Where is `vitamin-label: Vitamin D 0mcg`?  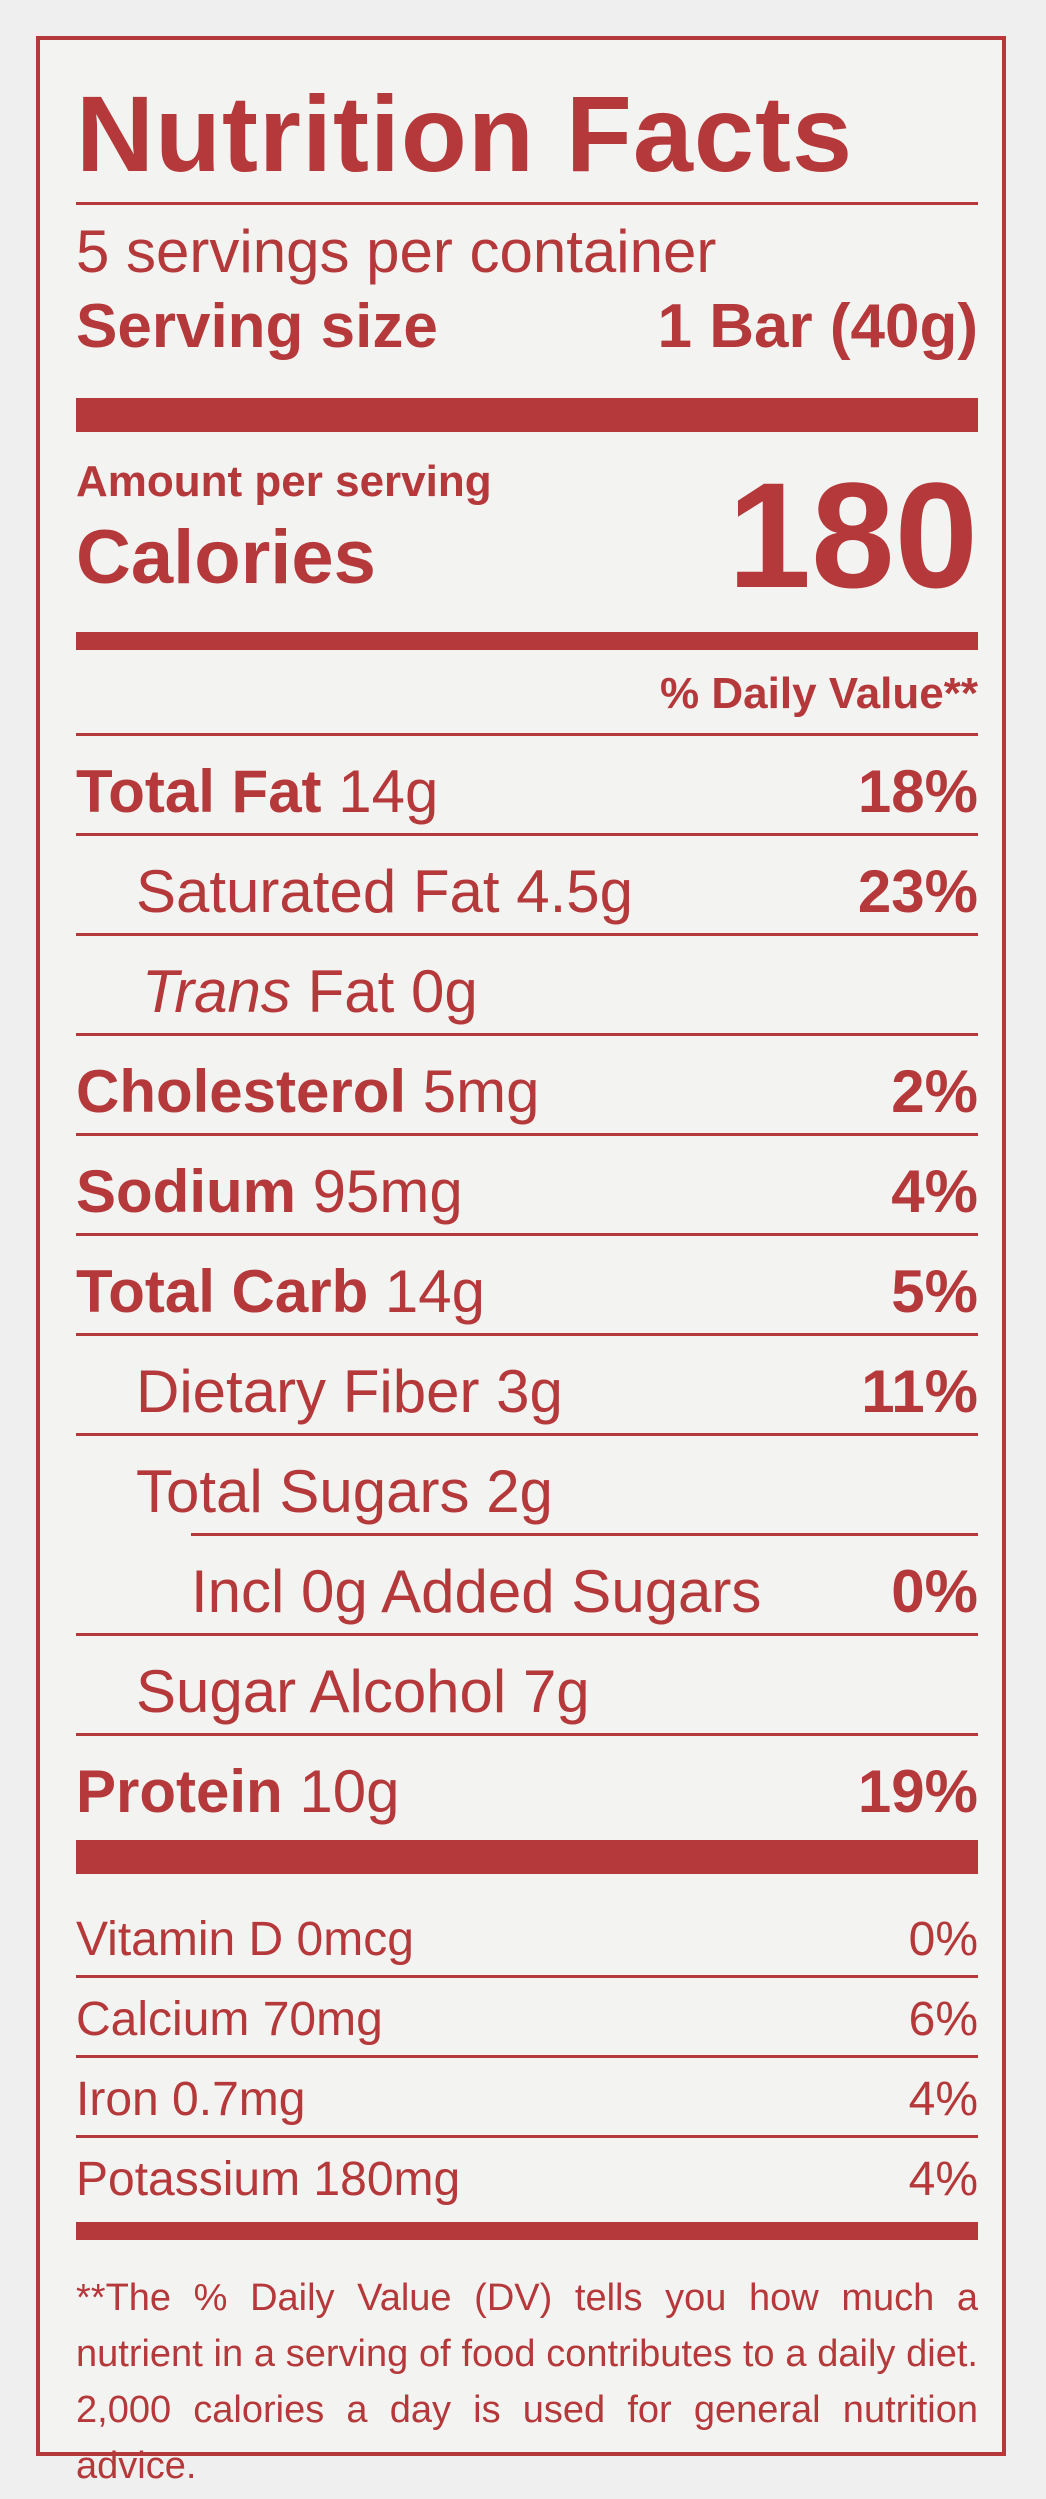 vitamin-label: Vitamin D 0mcg is located at coordinates (245, 1939).